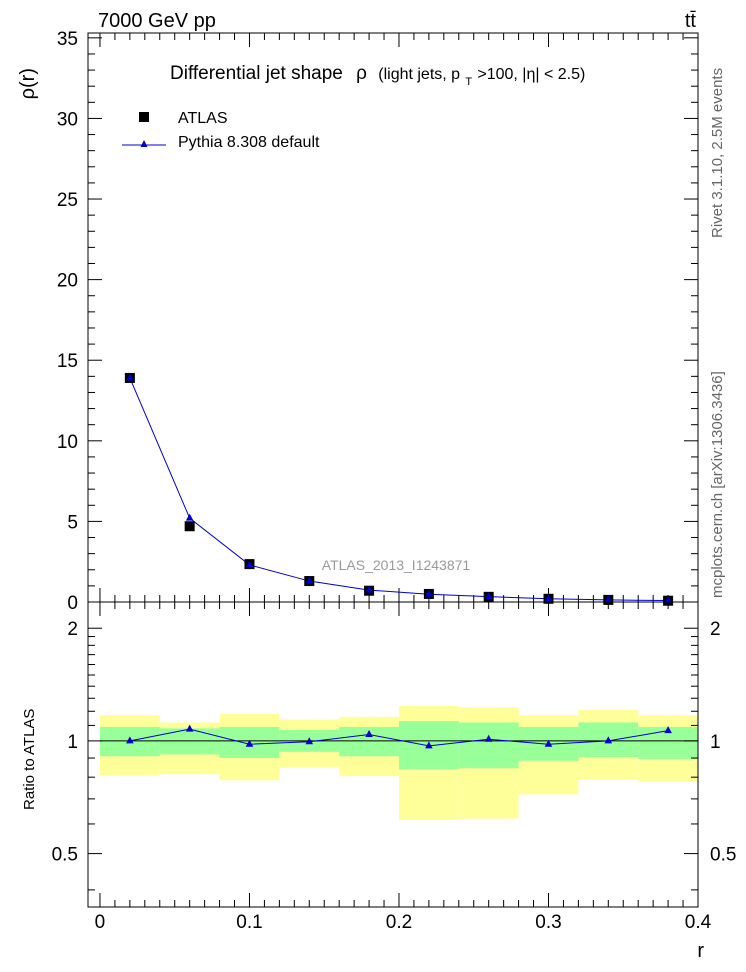 The image size is (746, 972). Describe the element at coordinates (715, 742) in the screenshot. I see `ratio-y-tick-label-right: 1` at that location.